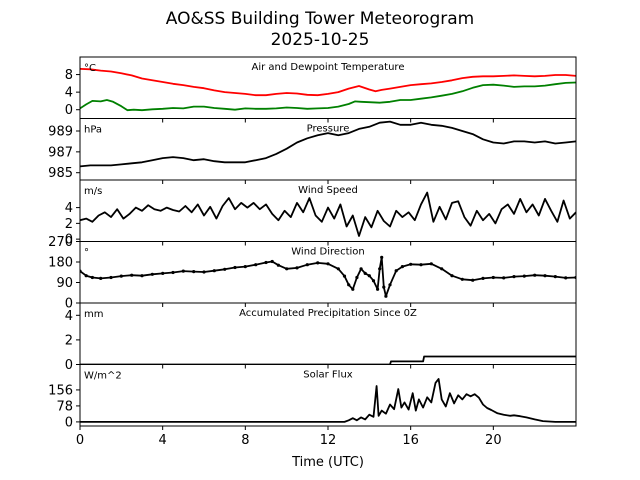 The image size is (640, 480). What do you see at coordinates (245, 440) in the screenshot?
I see `x-tick-label-2: 8` at bounding box center [245, 440].